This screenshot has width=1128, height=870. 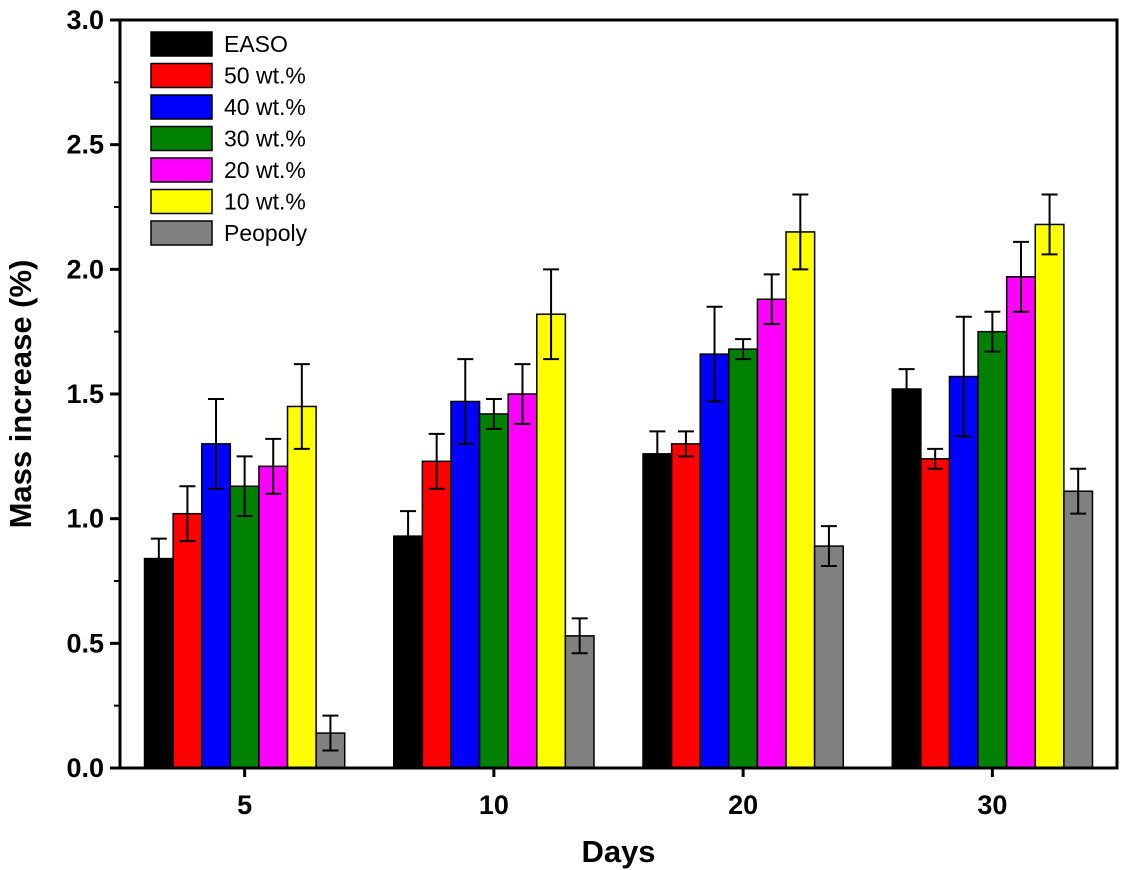 What do you see at coordinates (622, 794) in the screenshot?
I see `x-axis-ticks: 5 10 20 30` at bounding box center [622, 794].